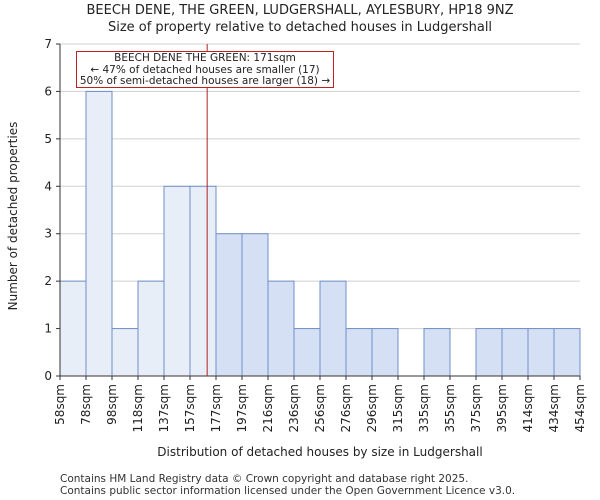 The height and width of the screenshot is (500, 600). Describe the element at coordinates (424, 408) in the screenshot. I see `x-tick-label: 335sqm` at that location.